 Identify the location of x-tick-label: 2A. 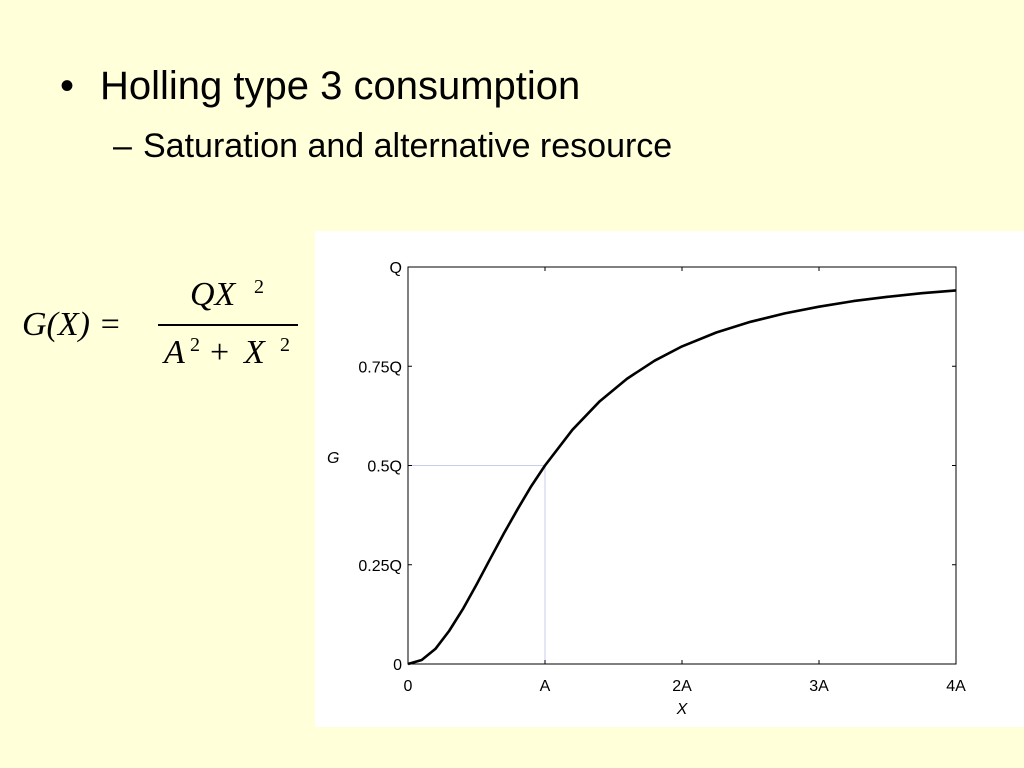
(682, 686).